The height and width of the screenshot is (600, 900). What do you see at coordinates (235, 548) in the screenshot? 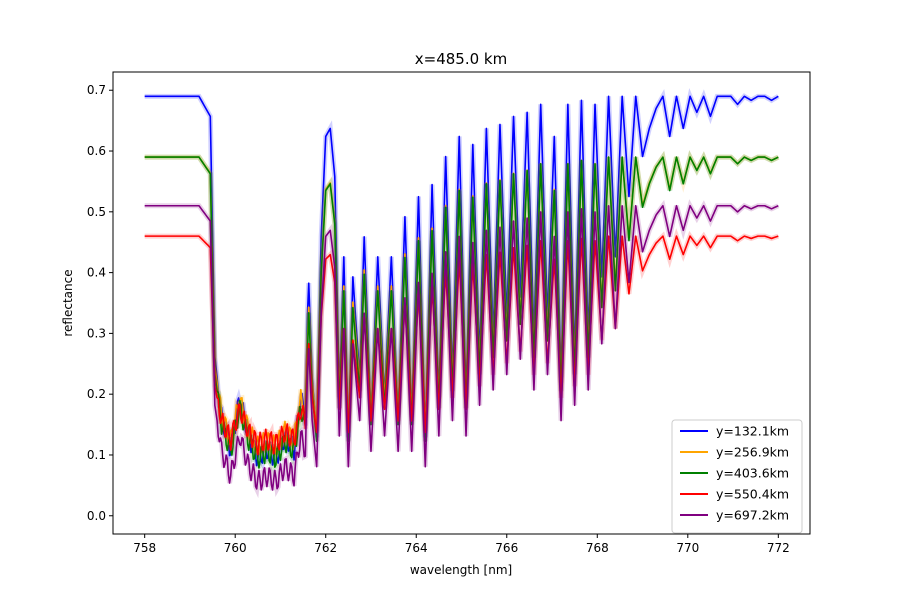
I see `x-tick-label: 760` at bounding box center [235, 548].